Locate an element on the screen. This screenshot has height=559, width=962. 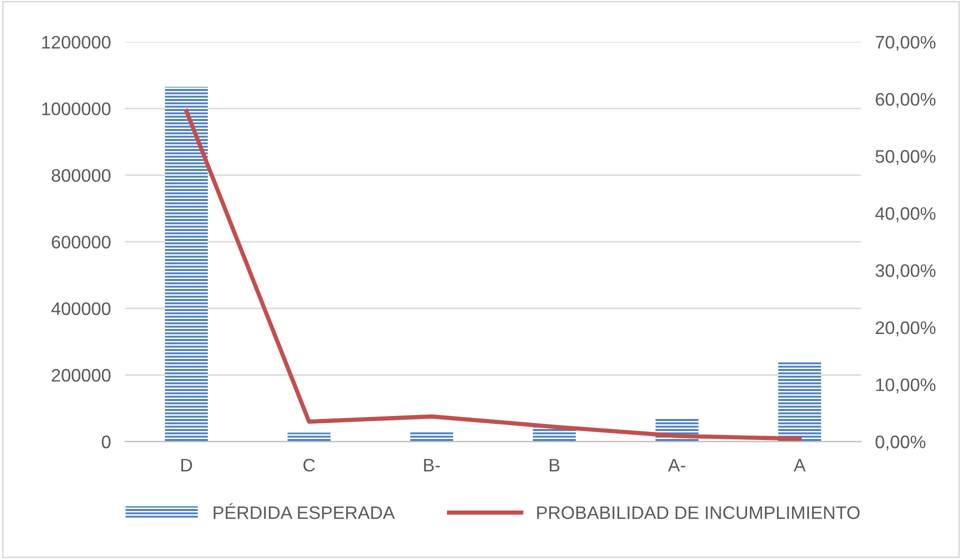
y2-tick-label: 10,00% is located at coordinates (906, 386).